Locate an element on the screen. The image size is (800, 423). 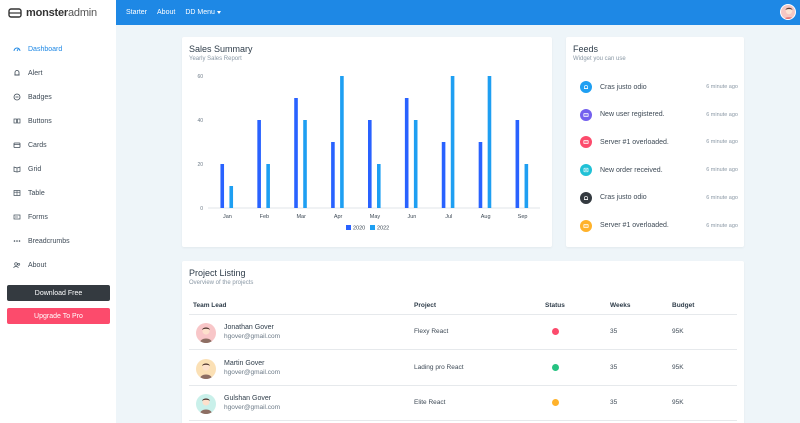
card-icon is located at coordinates (17, 145).